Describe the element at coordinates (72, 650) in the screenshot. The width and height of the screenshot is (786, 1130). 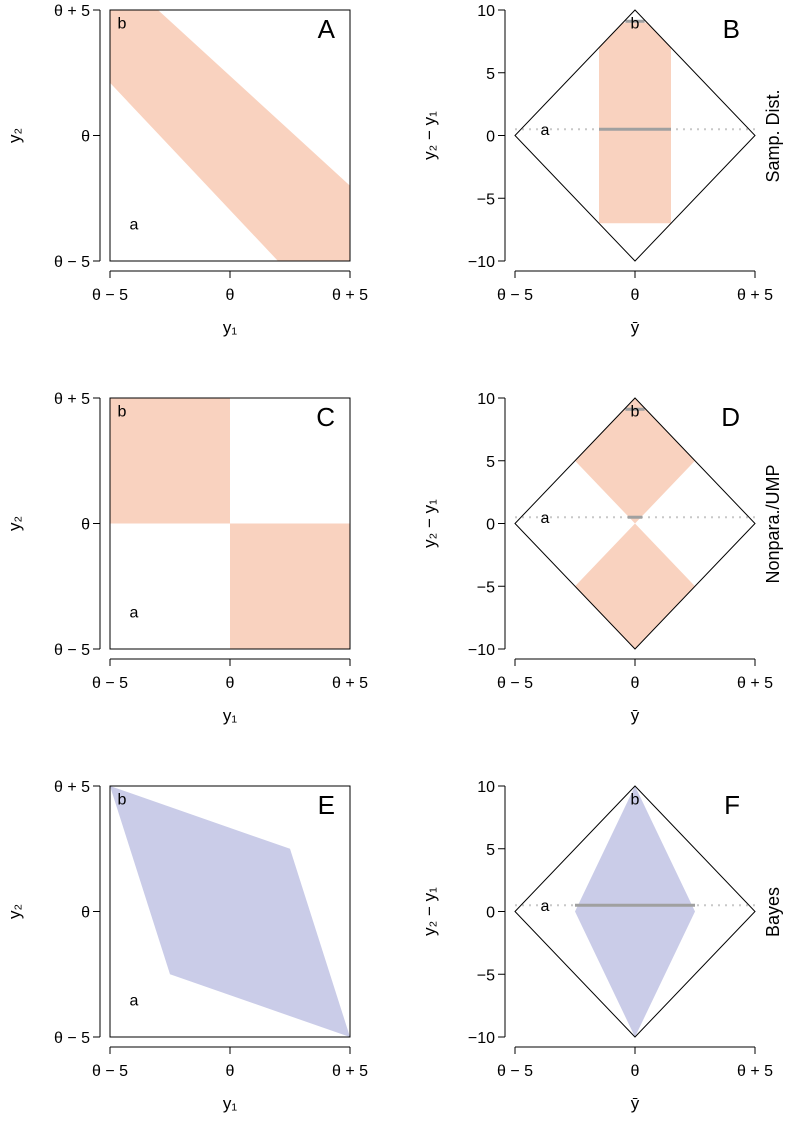
I see `y-tick-label-c-0: θ − 5` at that location.